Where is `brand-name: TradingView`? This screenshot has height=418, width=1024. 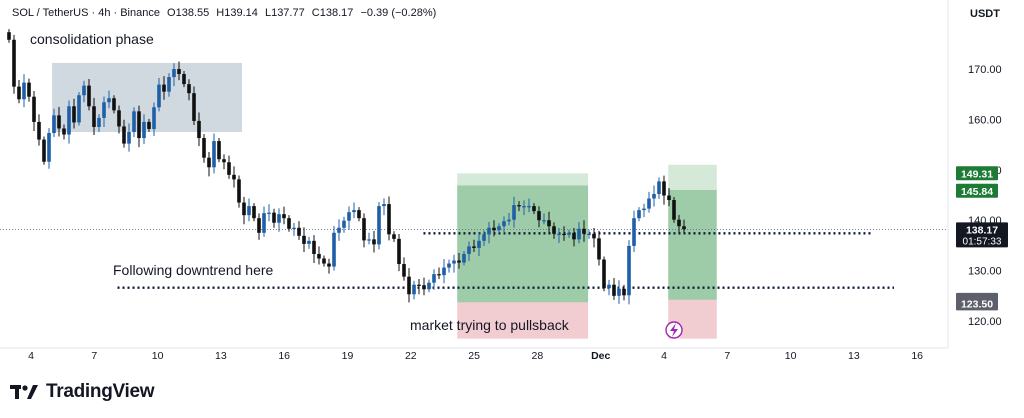 brand-name: TradingView is located at coordinates (100, 391).